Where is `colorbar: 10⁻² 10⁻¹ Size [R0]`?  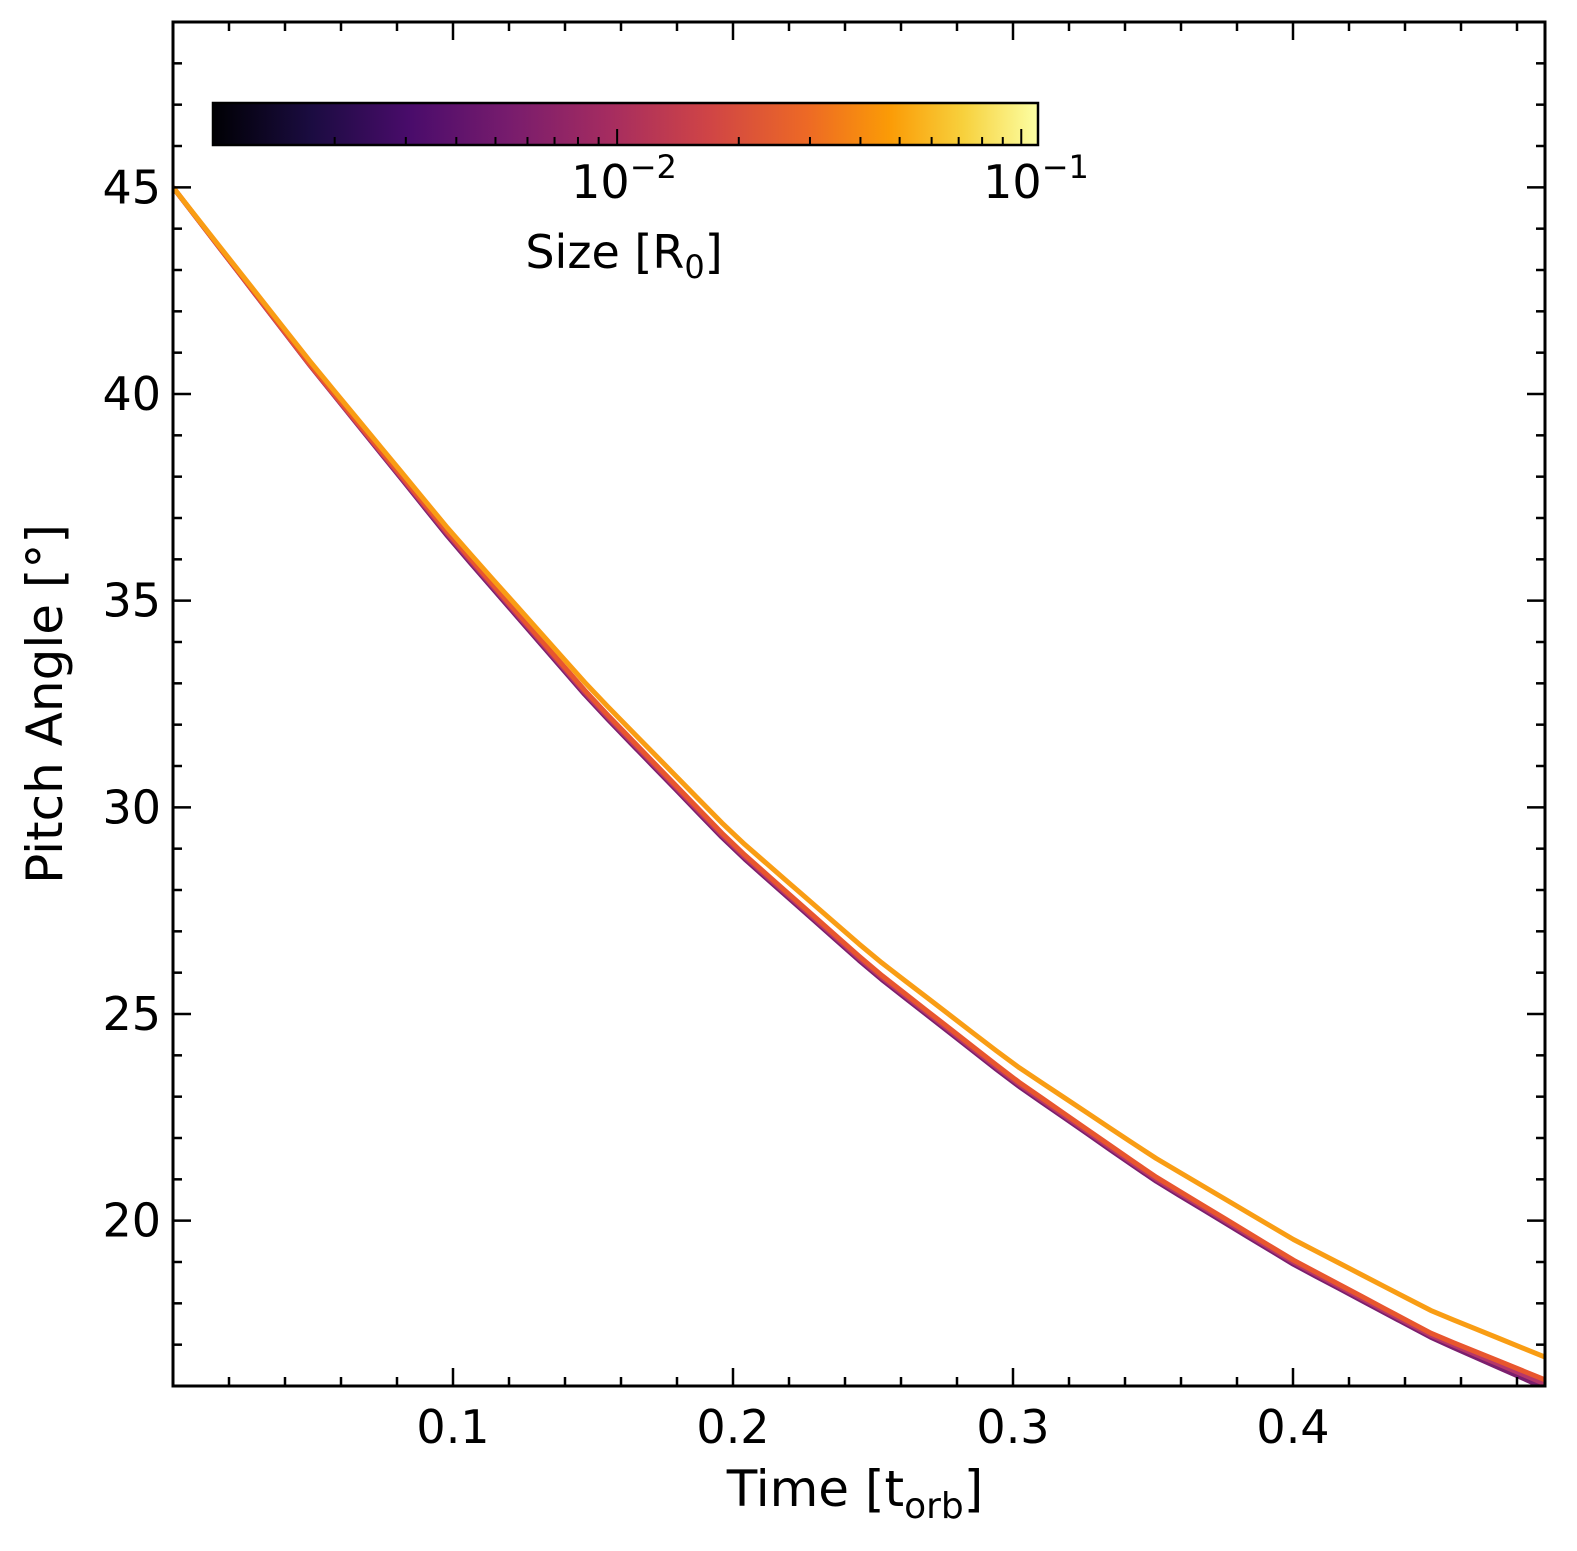
colorbar: 10⁻² 10⁻¹ Size [R0] is located at coordinates (650, 193).